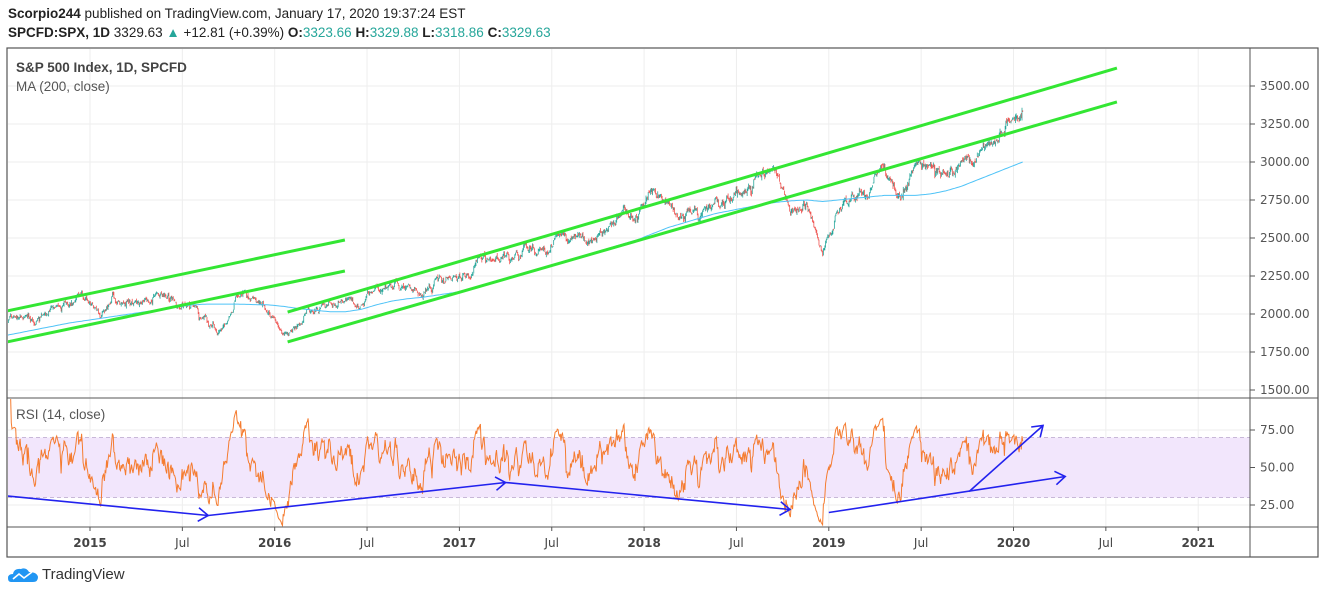 Image resolution: width=1320 pixels, height=598 pixels. I want to click on rsi-tick-label: 25.00, so click(1277, 505).